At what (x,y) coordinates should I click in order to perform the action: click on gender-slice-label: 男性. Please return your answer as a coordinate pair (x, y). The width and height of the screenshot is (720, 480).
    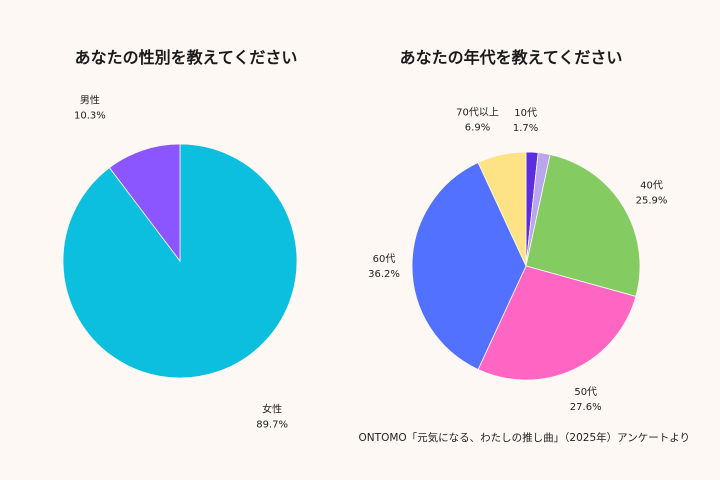
    Looking at the image, I should click on (90, 100).